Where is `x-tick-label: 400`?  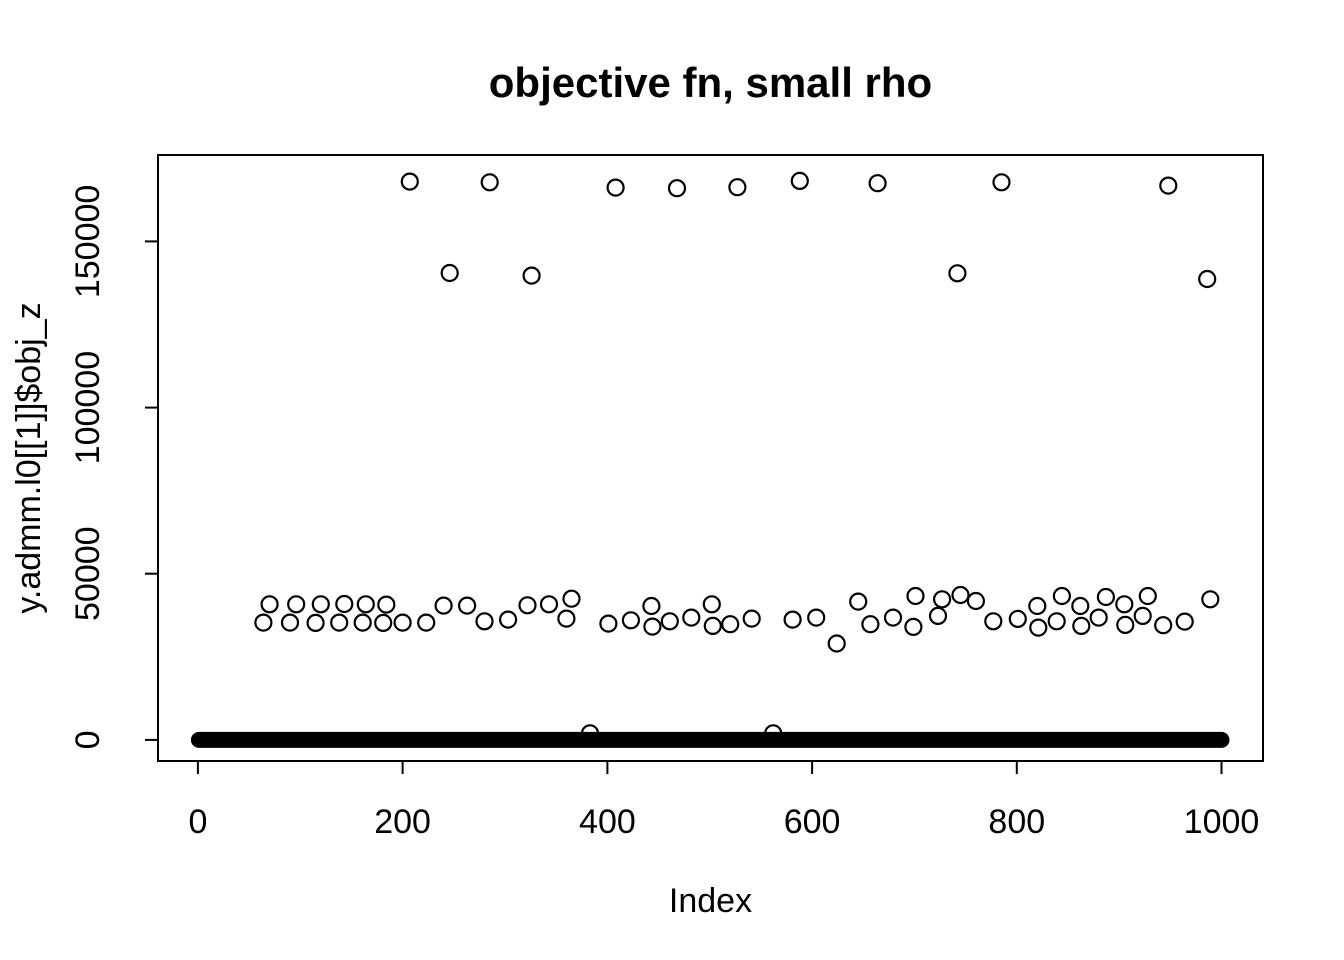 x-tick-label: 400 is located at coordinates (607, 822).